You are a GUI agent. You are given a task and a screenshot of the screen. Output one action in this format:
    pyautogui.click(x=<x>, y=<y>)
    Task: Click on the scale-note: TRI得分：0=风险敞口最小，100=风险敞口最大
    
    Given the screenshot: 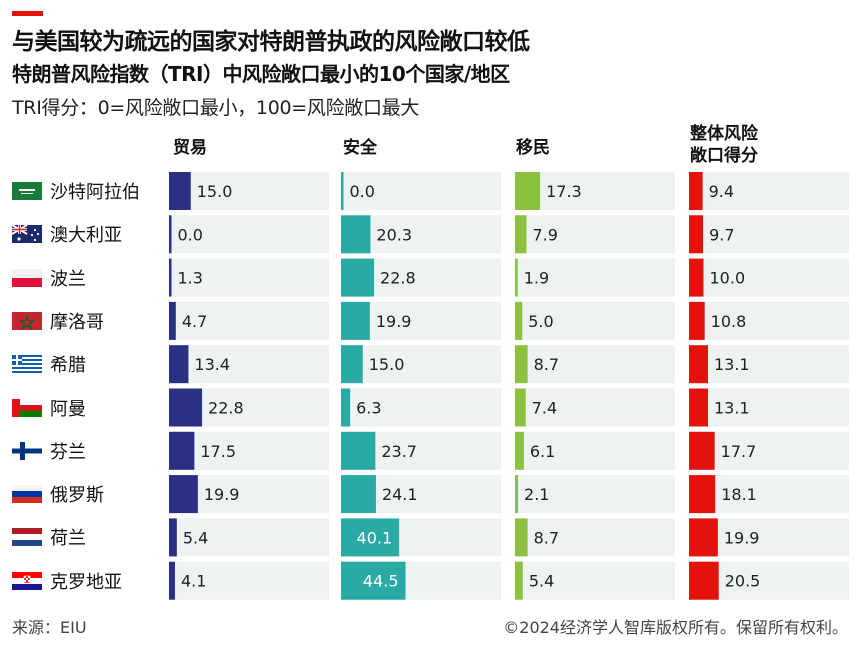 What is the action you would take?
    pyautogui.click(x=216, y=108)
    